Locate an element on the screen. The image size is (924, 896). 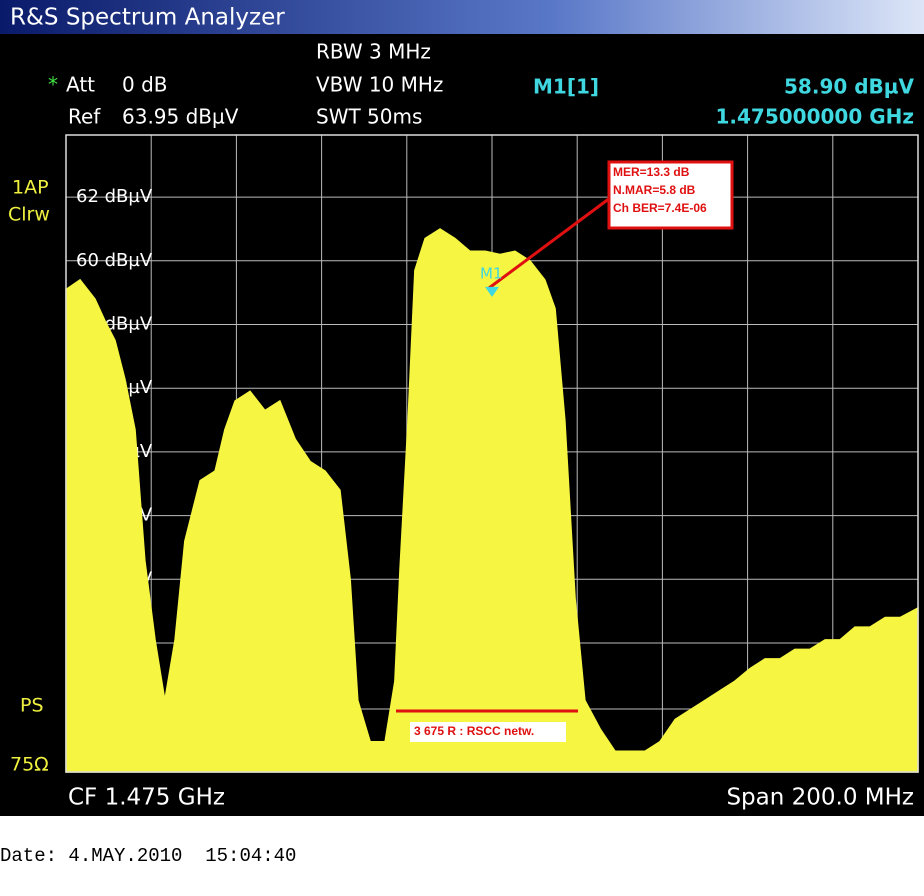
marker-id: M1[1] is located at coordinates (566, 87).